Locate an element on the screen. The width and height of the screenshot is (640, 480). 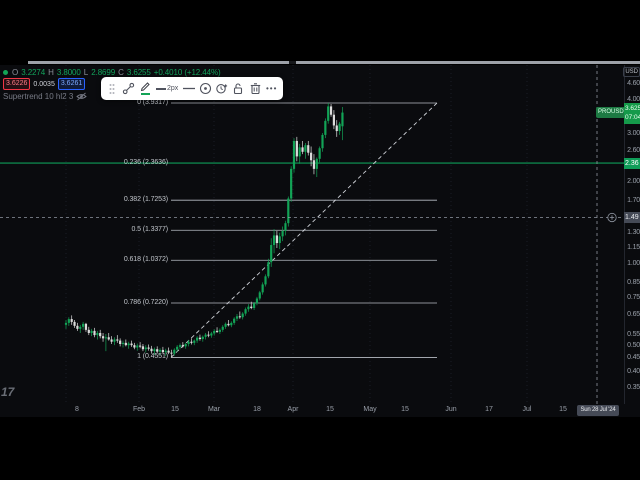
symbol-price-tag: PROUSDT is located at coordinates (613, 113).